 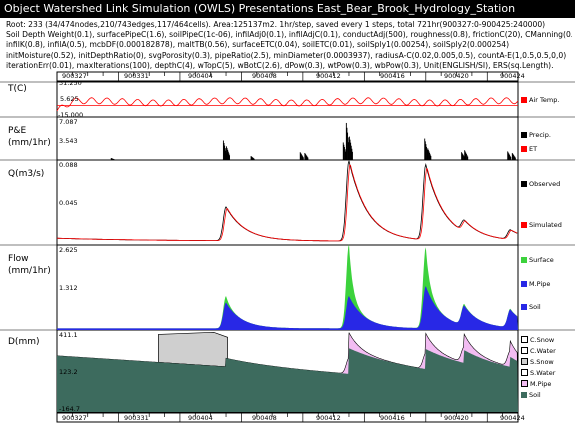 I want to click on y-tick-label: 0.088, so click(x=68, y=165).